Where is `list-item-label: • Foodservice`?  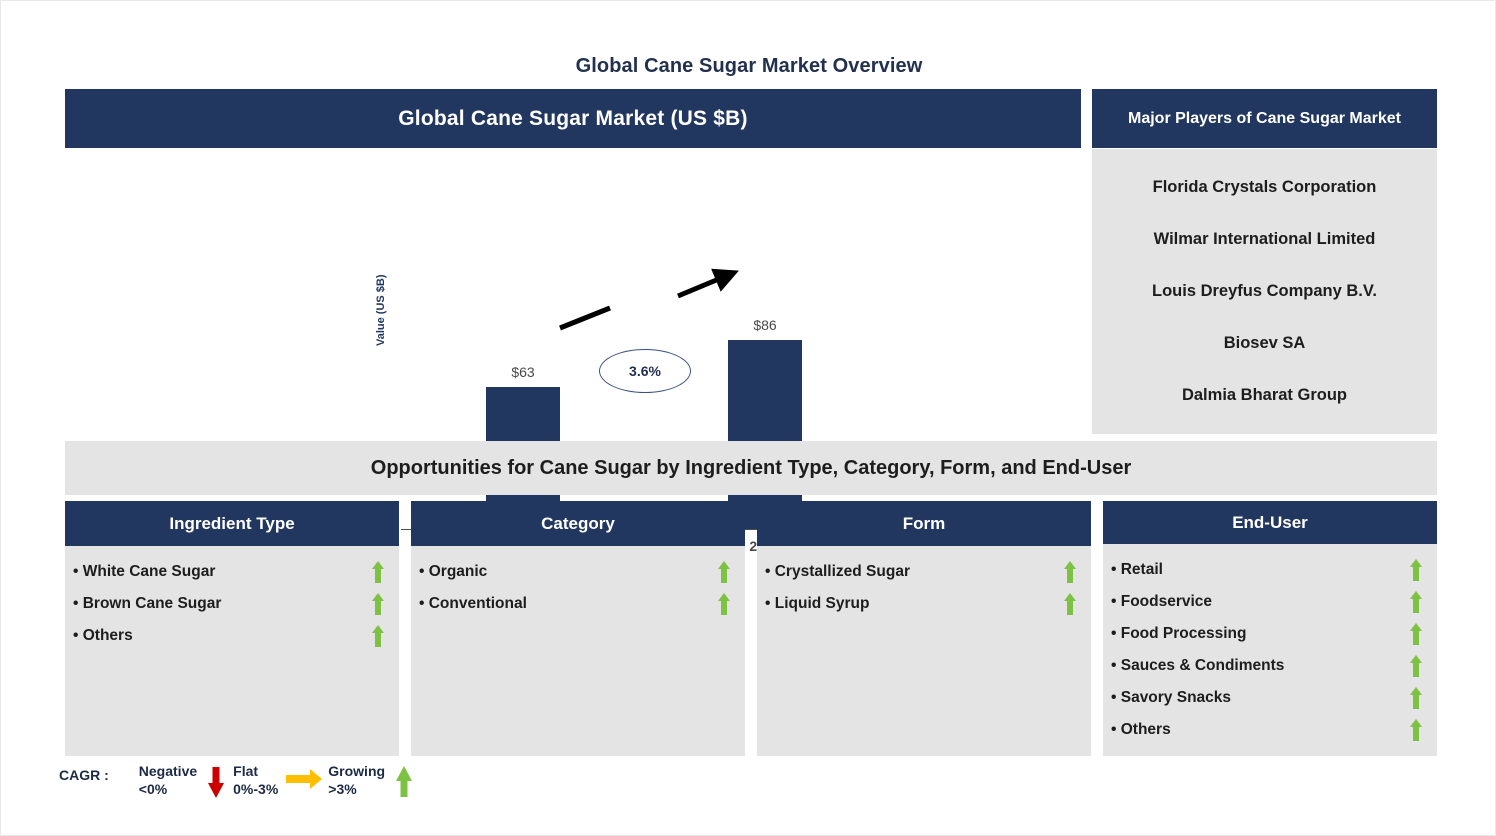
list-item-label: • Foodservice is located at coordinates (1162, 601).